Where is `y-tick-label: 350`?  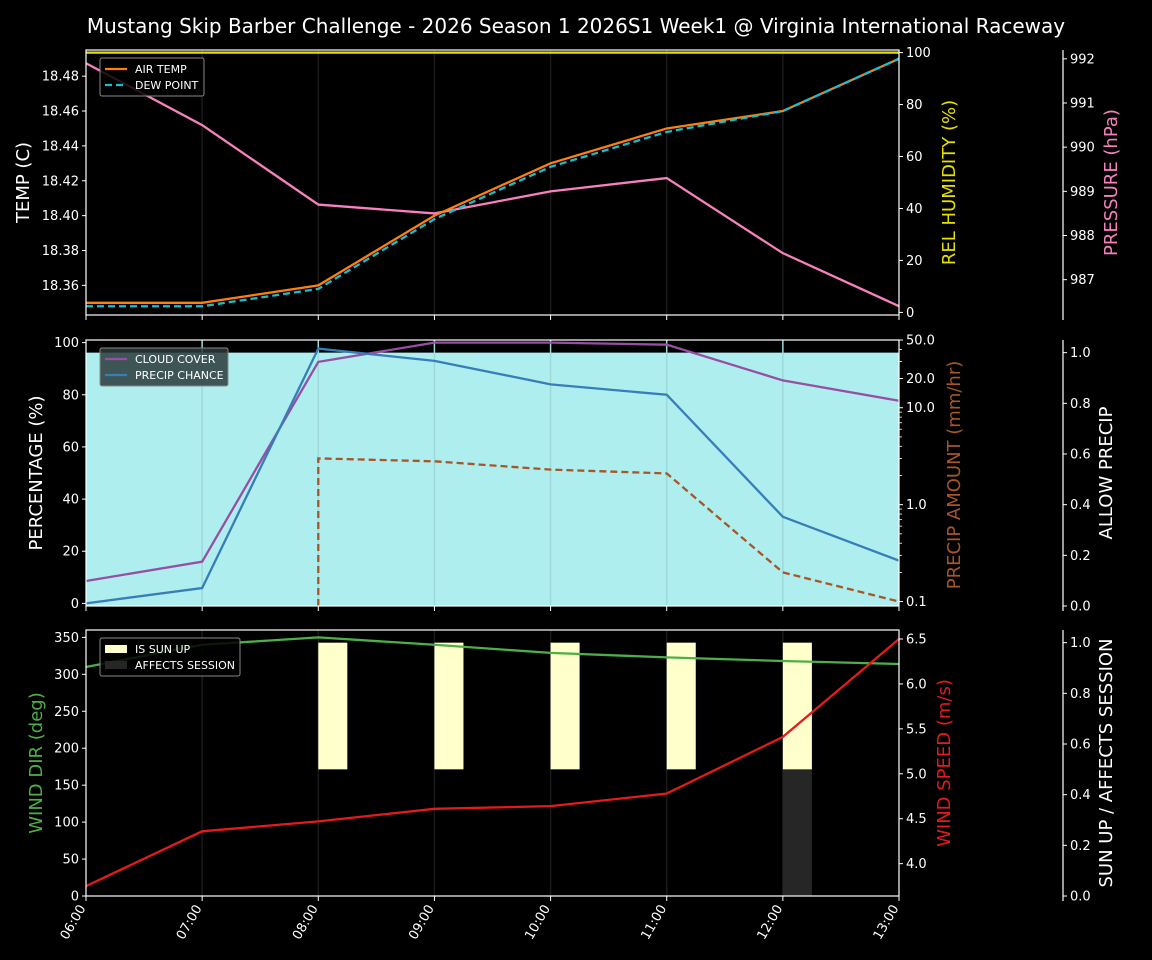
y-tick-label: 350 is located at coordinates (66, 638).